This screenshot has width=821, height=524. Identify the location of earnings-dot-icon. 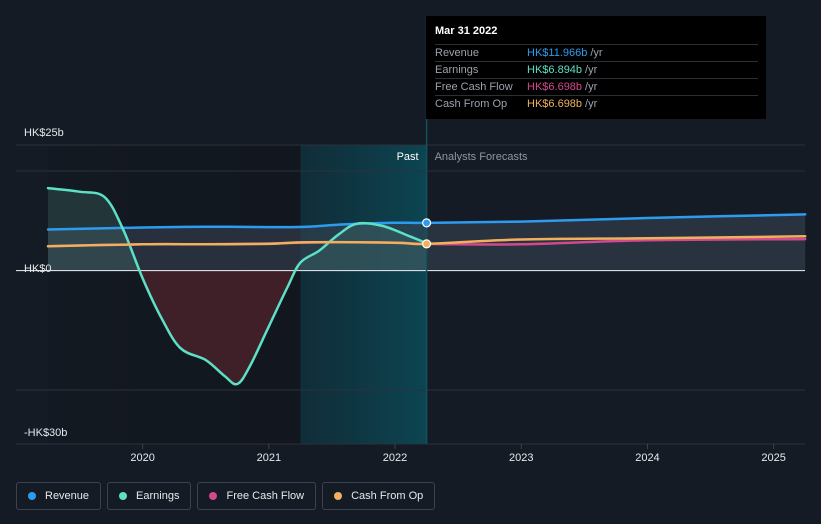
(123, 496).